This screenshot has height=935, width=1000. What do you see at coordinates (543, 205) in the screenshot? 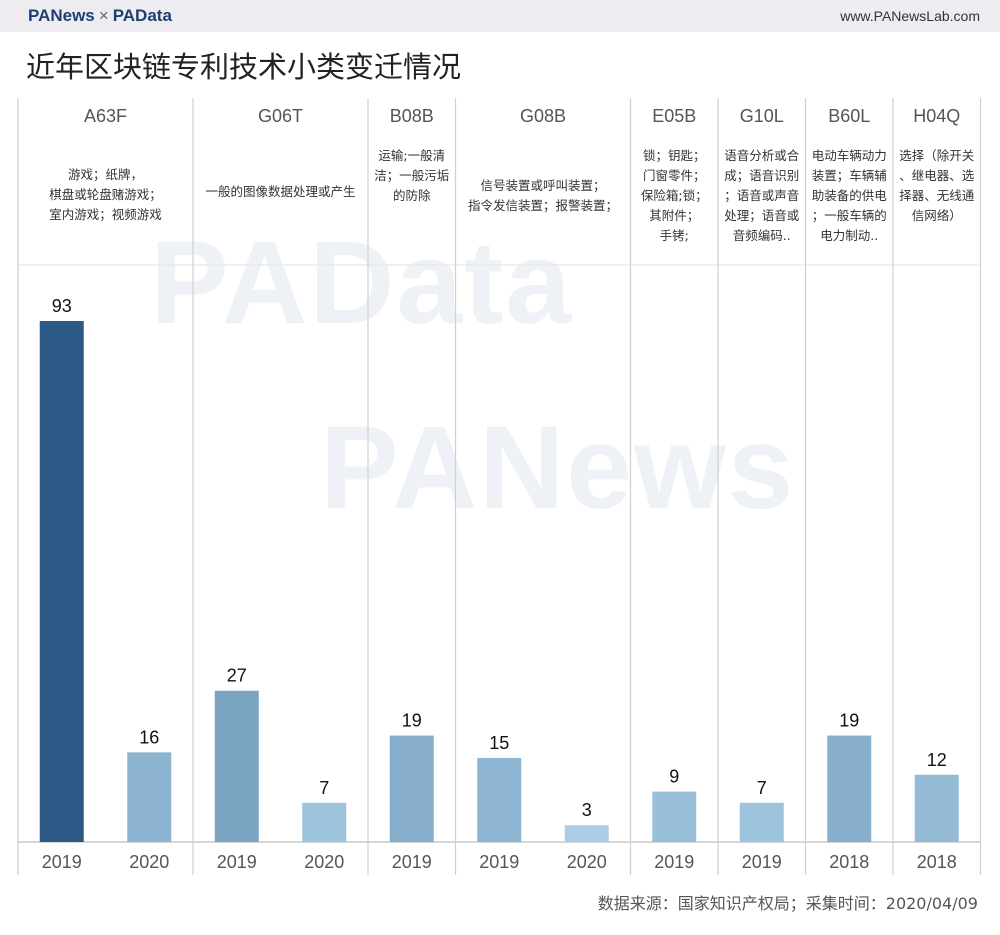
I see `group-description-line: 指令发信装置；报警装置；` at bounding box center [543, 205].